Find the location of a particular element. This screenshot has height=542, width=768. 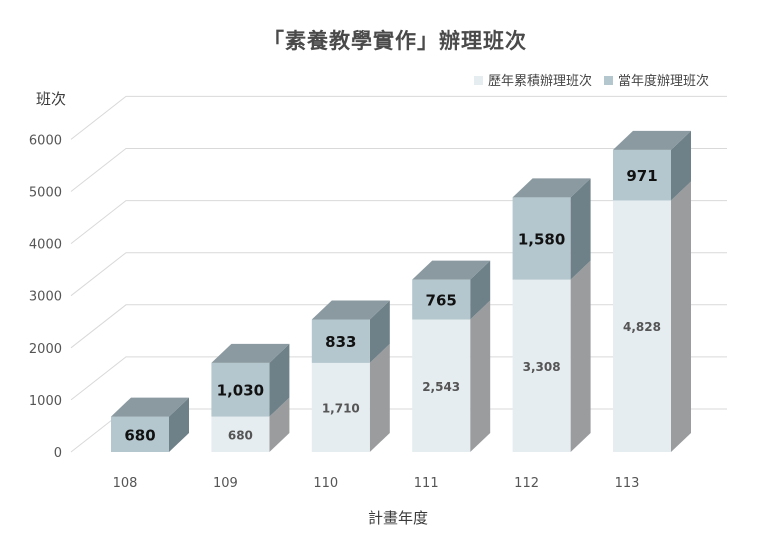

y-tick-label: 0 is located at coordinates (58, 453).